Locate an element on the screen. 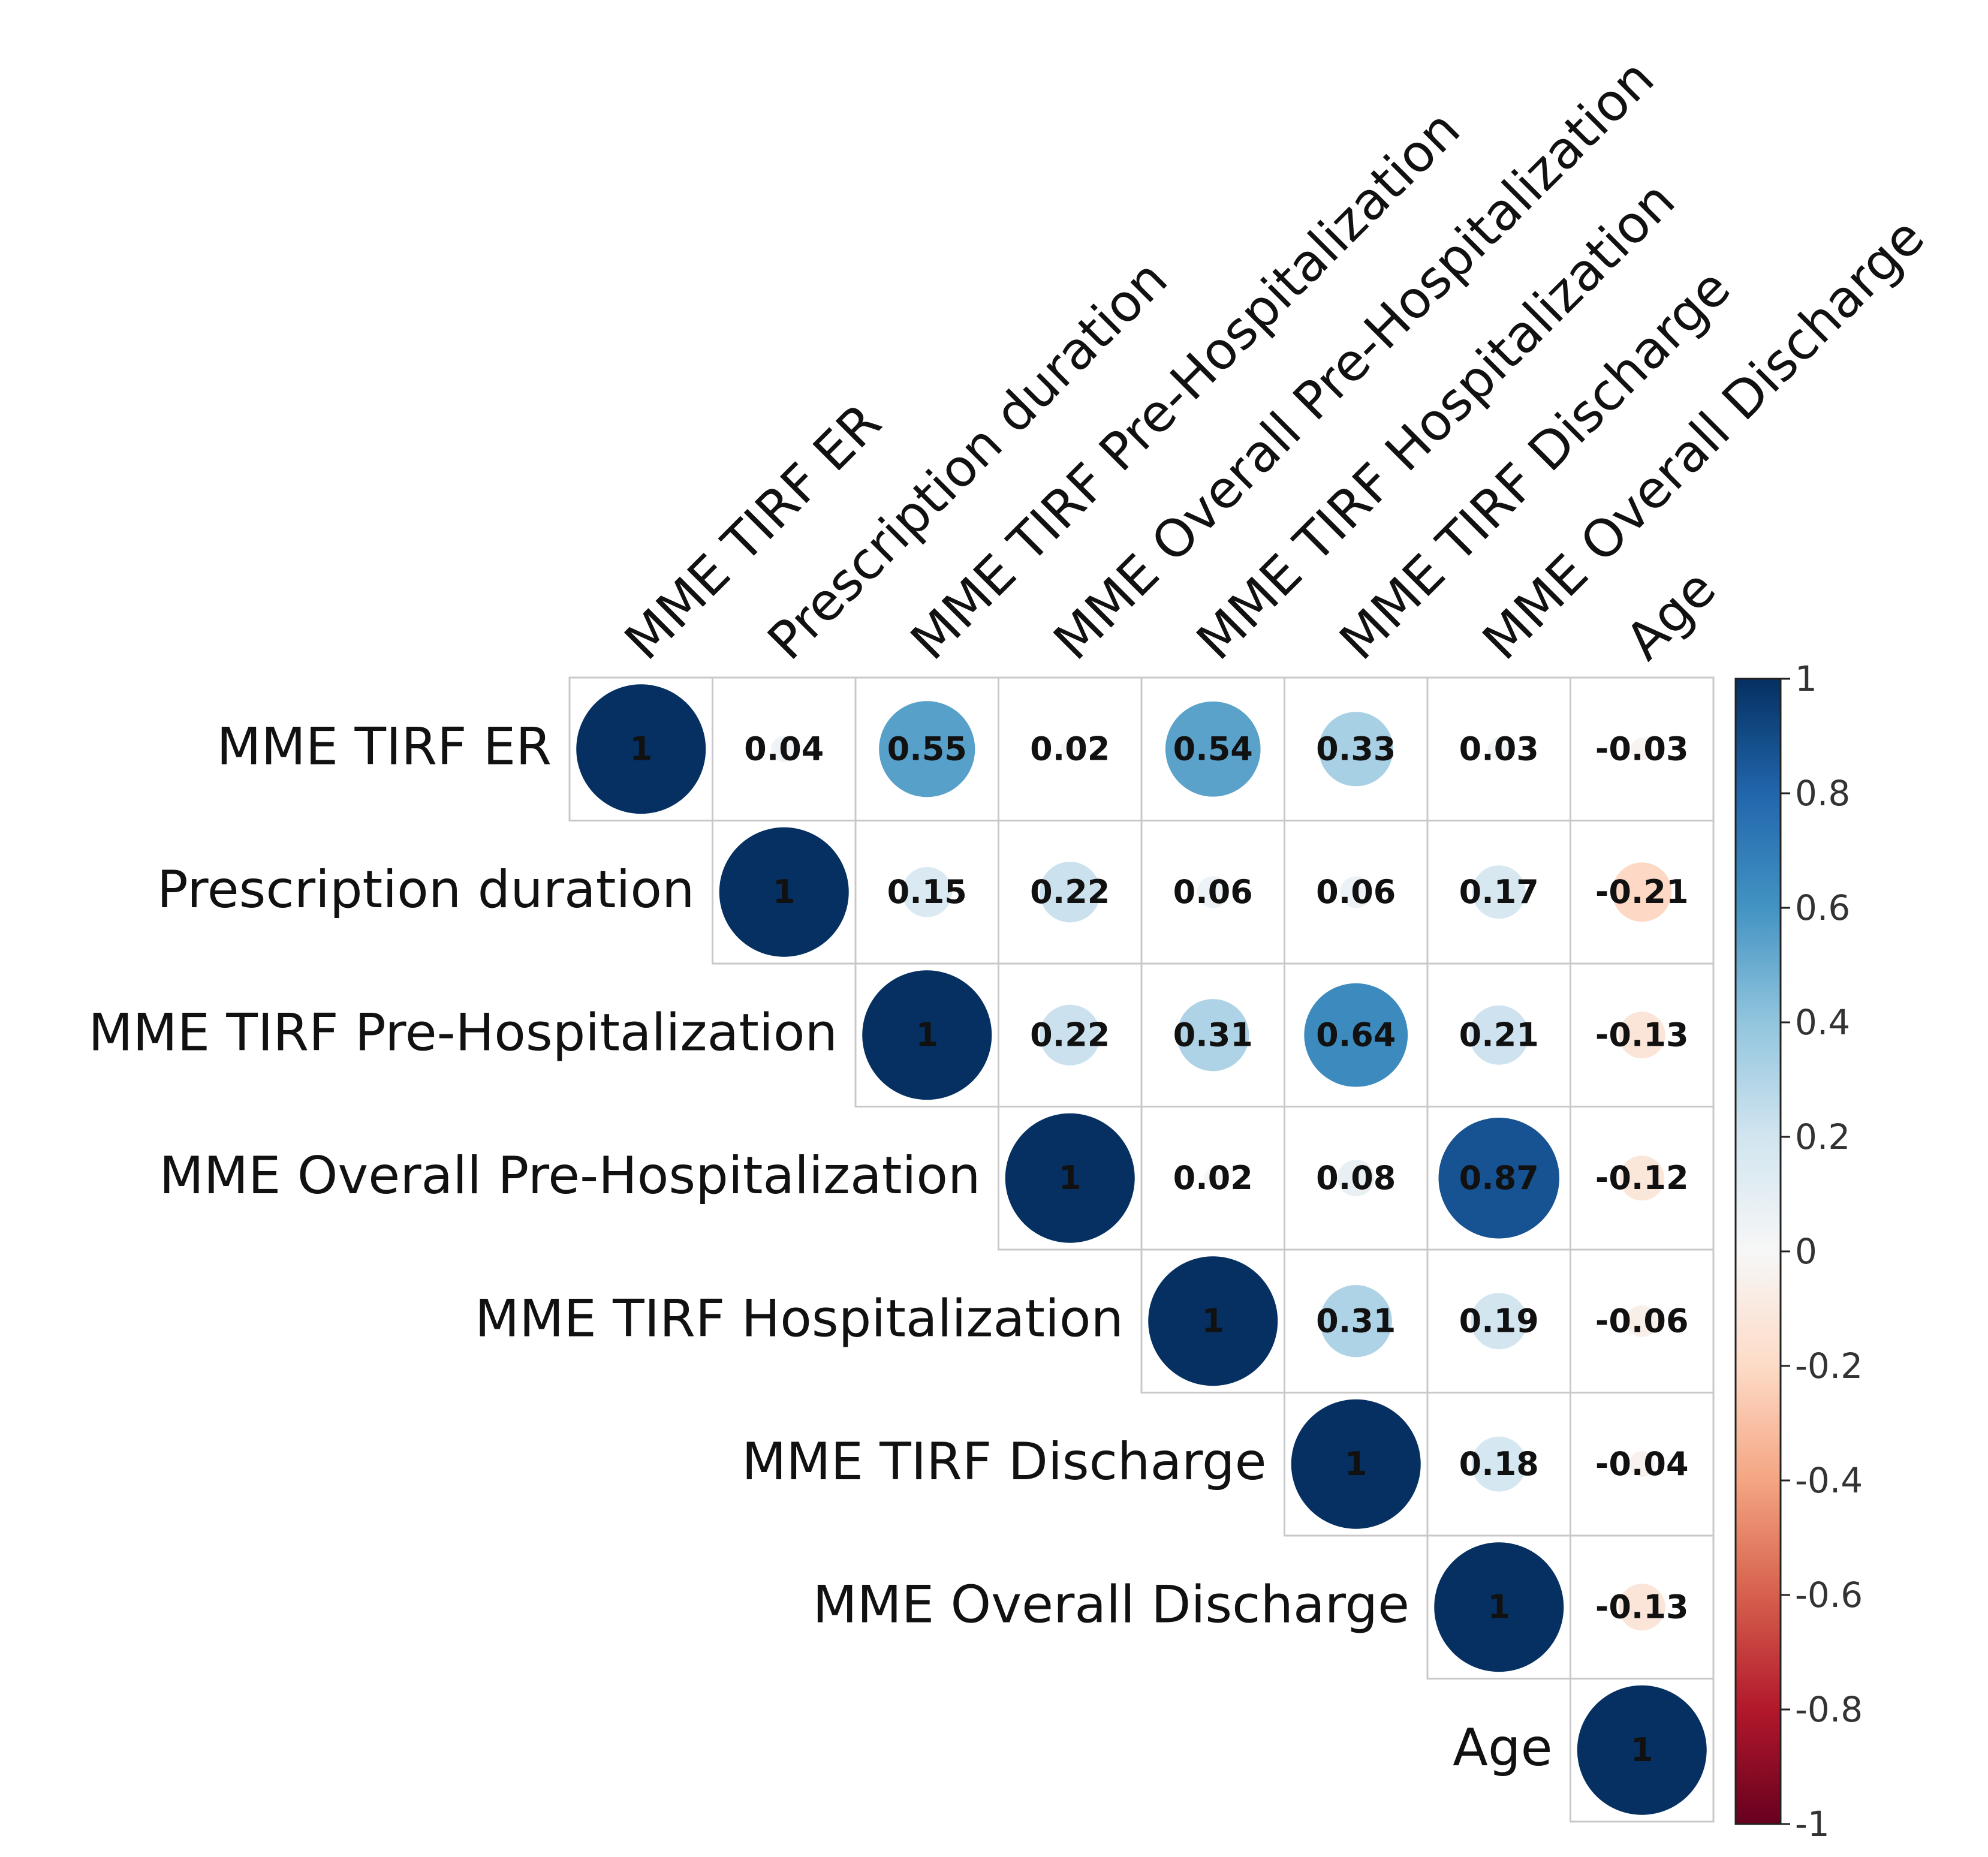 The width and height of the screenshot is (1988, 1857). correlation-value: -0.03 is located at coordinates (1642, 749).